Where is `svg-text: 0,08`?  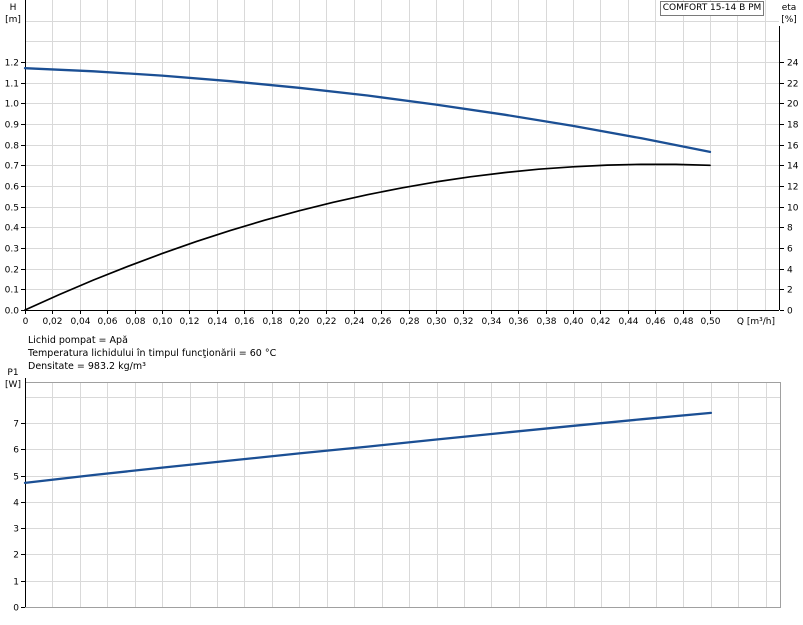
svg-text: 0,08 is located at coordinates (135, 322).